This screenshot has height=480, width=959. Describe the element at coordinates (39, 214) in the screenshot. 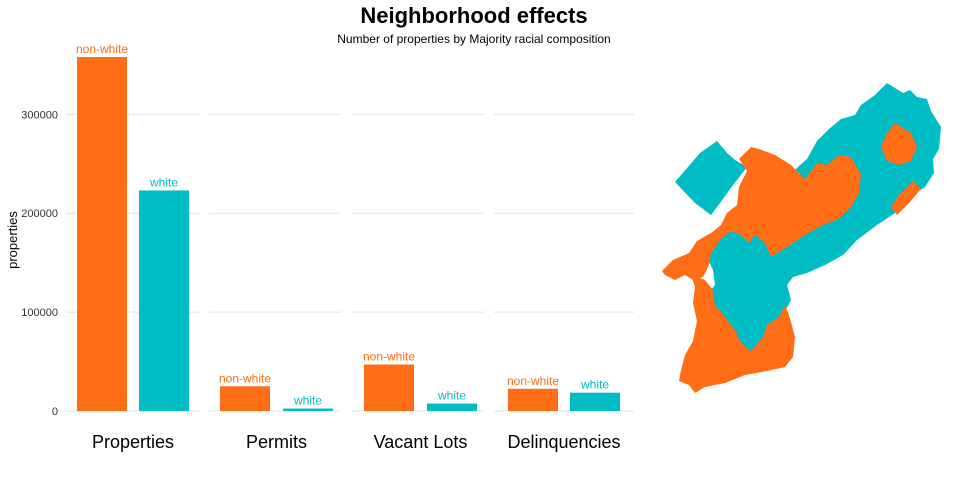

I see `y-tick-label: 200000` at that location.